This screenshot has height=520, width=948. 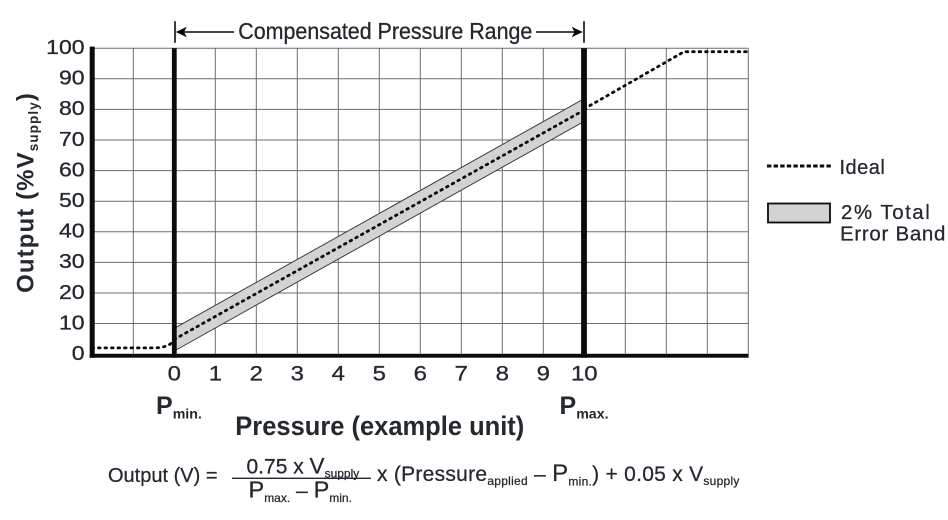 I want to click on svg-text: 7, so click(x=461, y=373).